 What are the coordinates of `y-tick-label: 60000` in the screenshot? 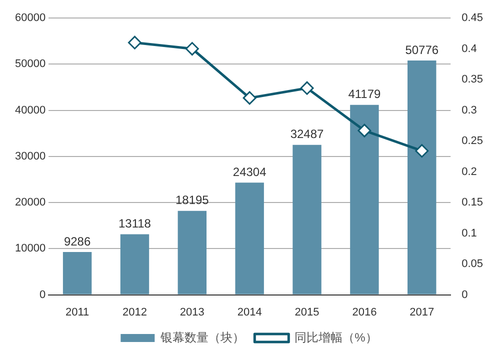 It's located at (30, 18).